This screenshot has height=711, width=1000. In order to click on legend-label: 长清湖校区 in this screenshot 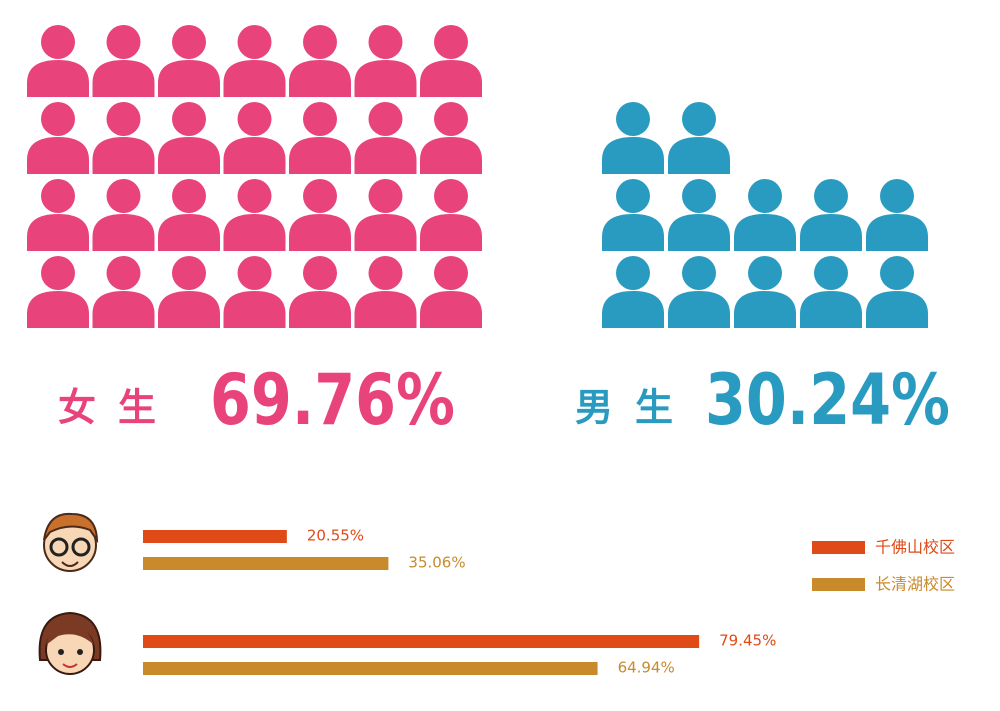, I will do `click(915, 584)`.